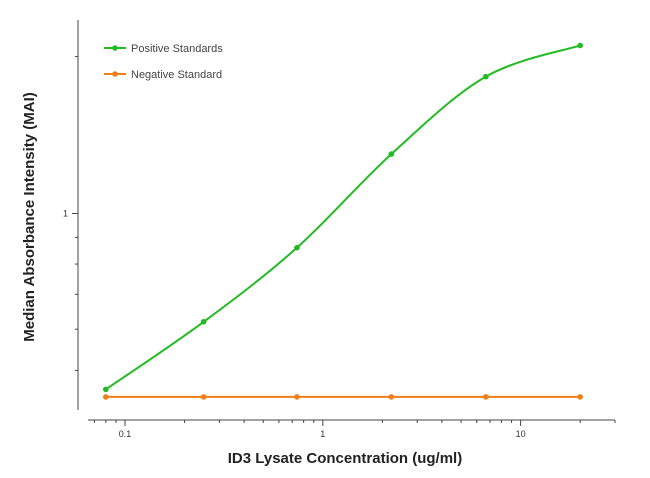 The height and width of the screenshot is (478, 650). What do you see at coordinates (345, 458) in the screenshot?
I see `x-axis-title: ID3 Lysate Concentration (ug/ml)` at bounding box center [345, 458].